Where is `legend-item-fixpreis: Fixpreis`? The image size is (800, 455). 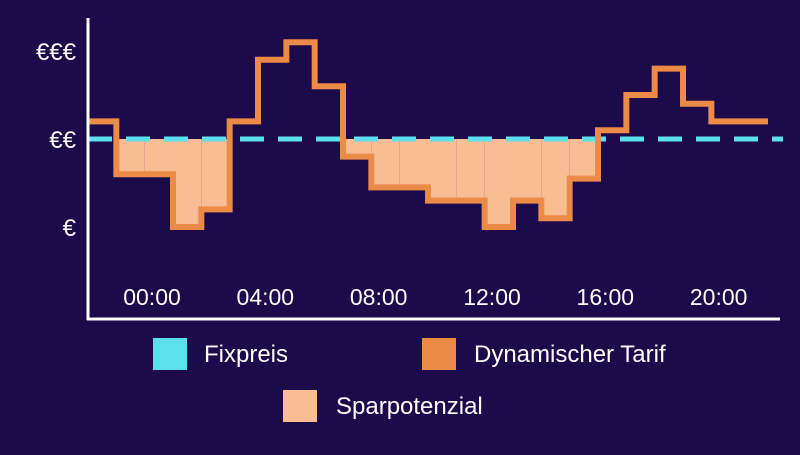 legend-item-fixpreis: Fixpreis is located at coordinates (220, 354).